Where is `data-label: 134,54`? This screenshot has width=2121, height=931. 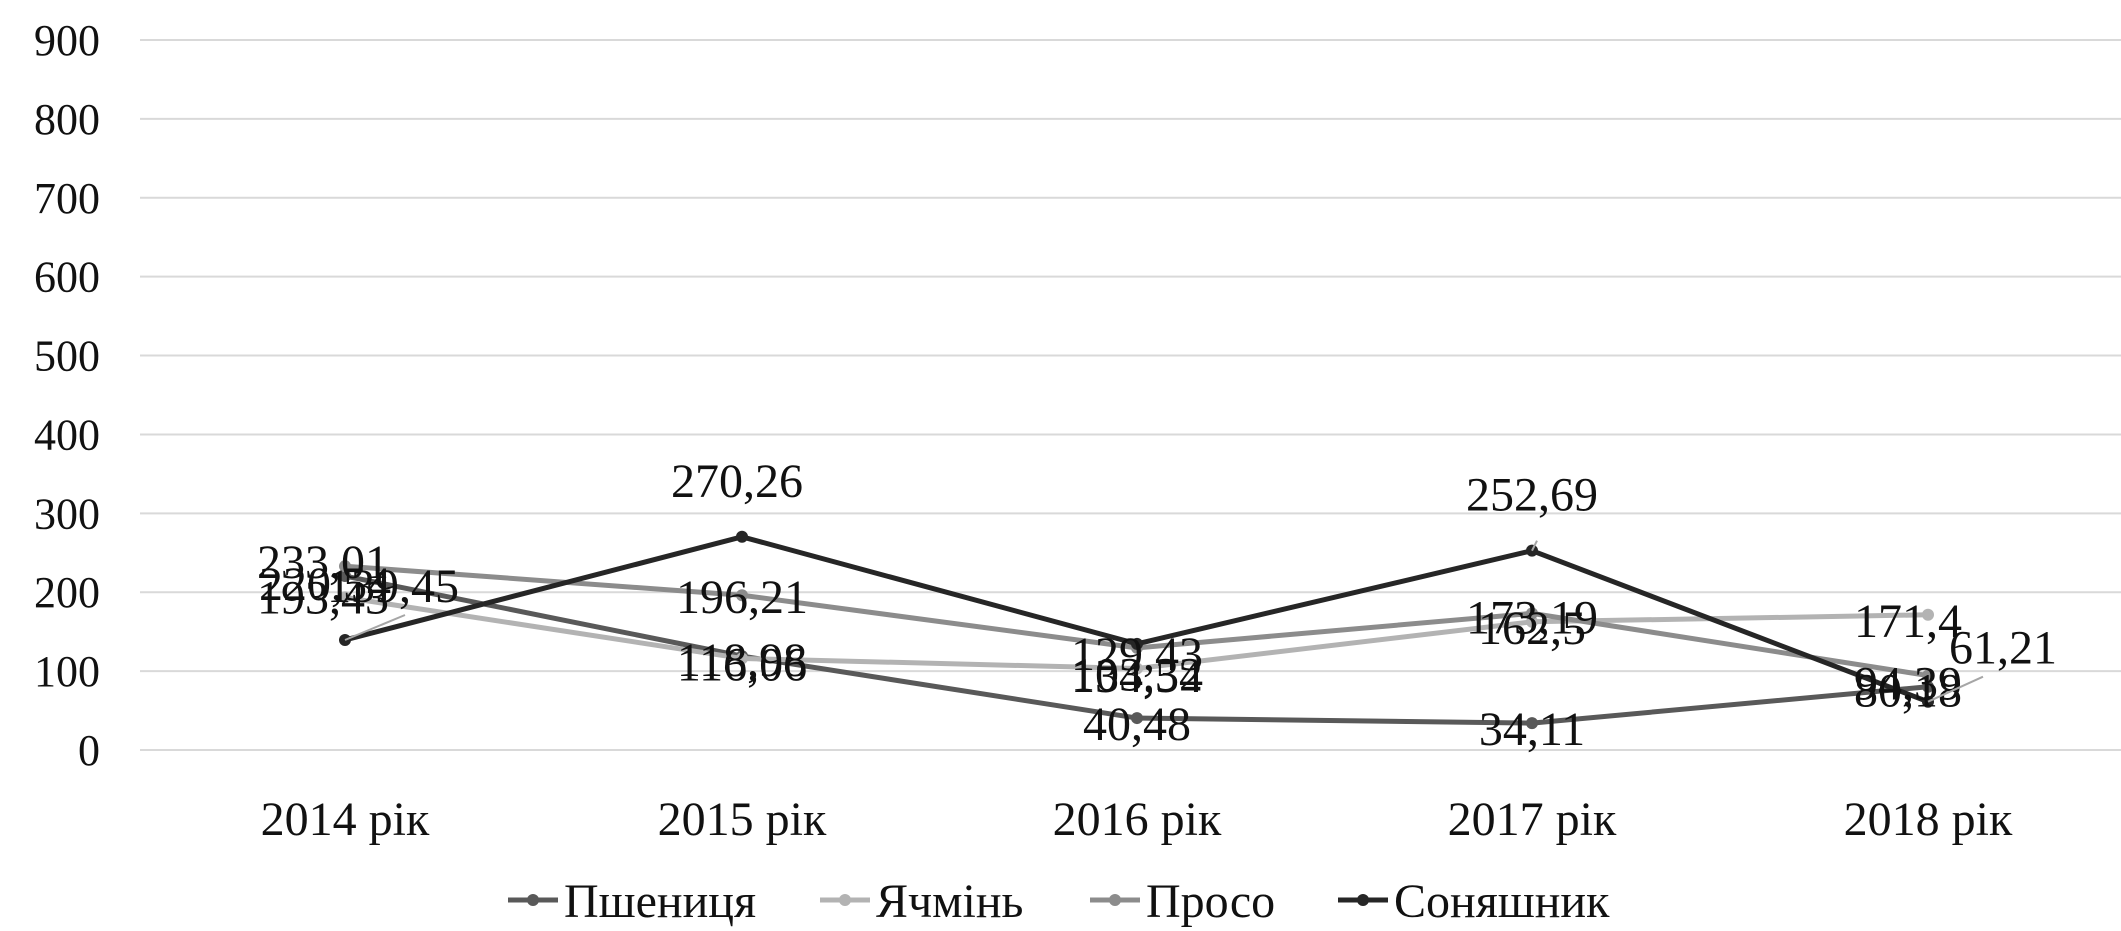
data-label: 134,54 is located at coordinates (1137, 676).